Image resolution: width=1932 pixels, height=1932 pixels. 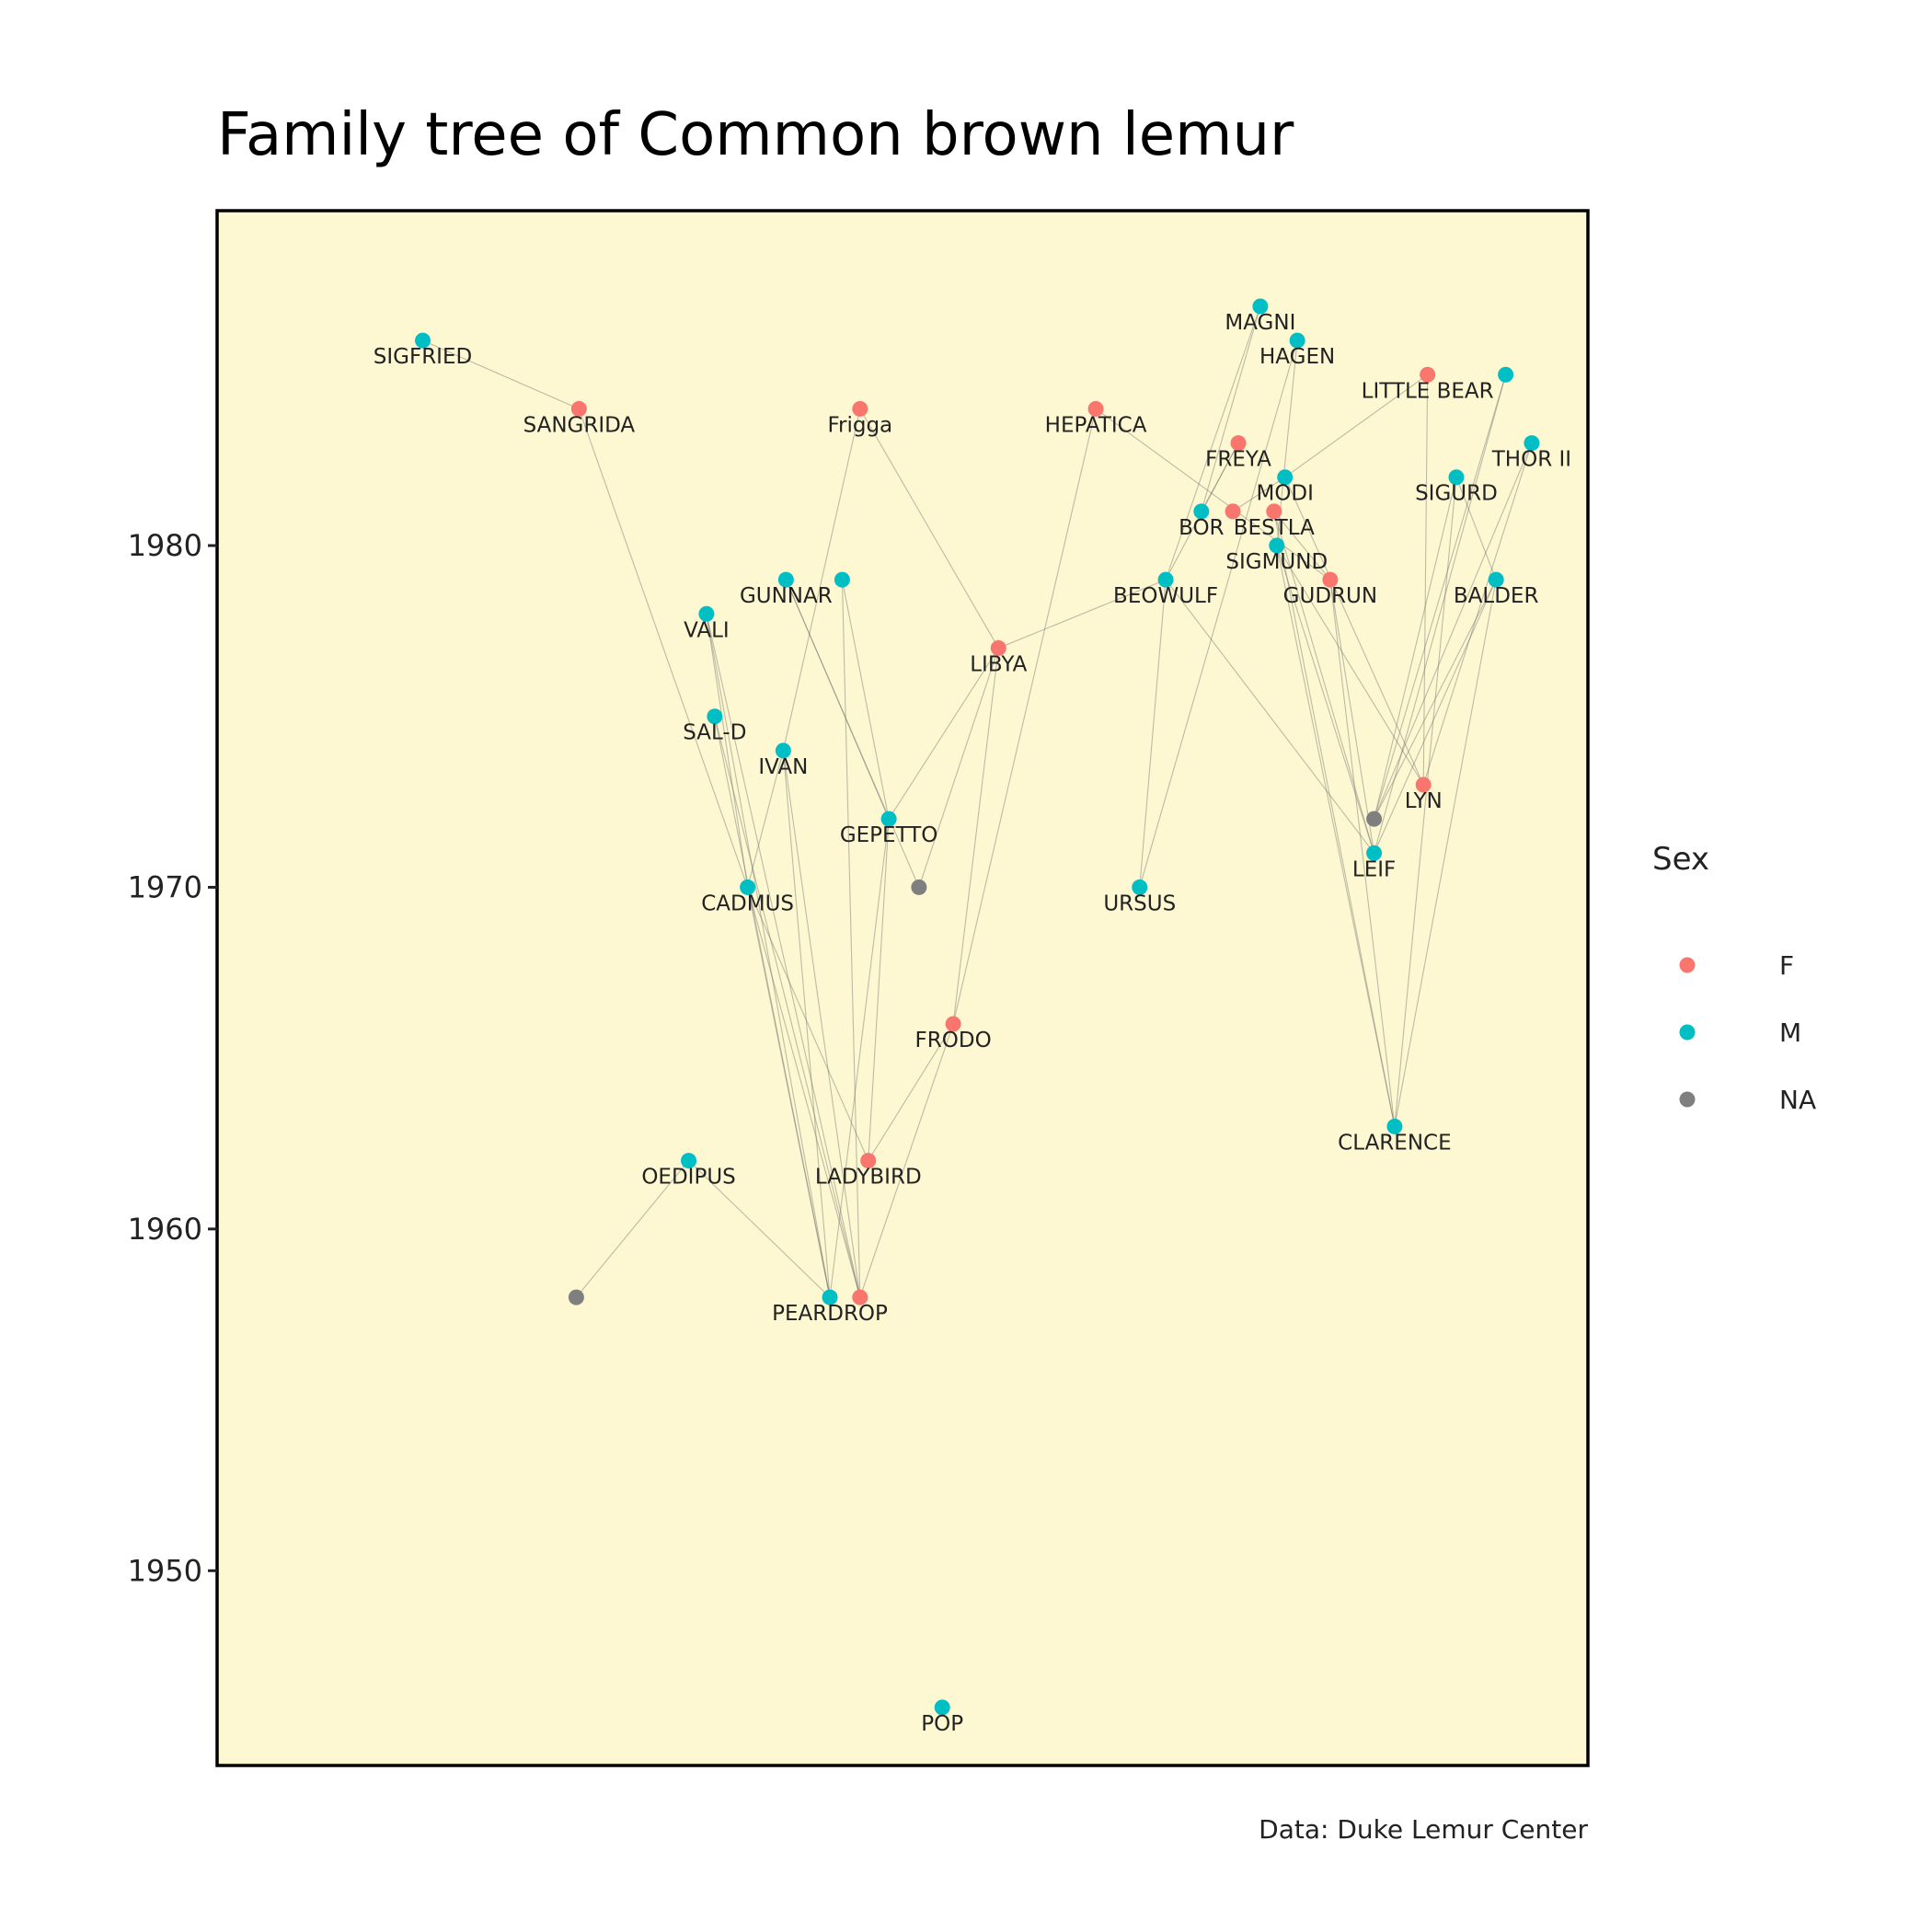 I want to click on node-gudrun, so click(x=1330, y=579).